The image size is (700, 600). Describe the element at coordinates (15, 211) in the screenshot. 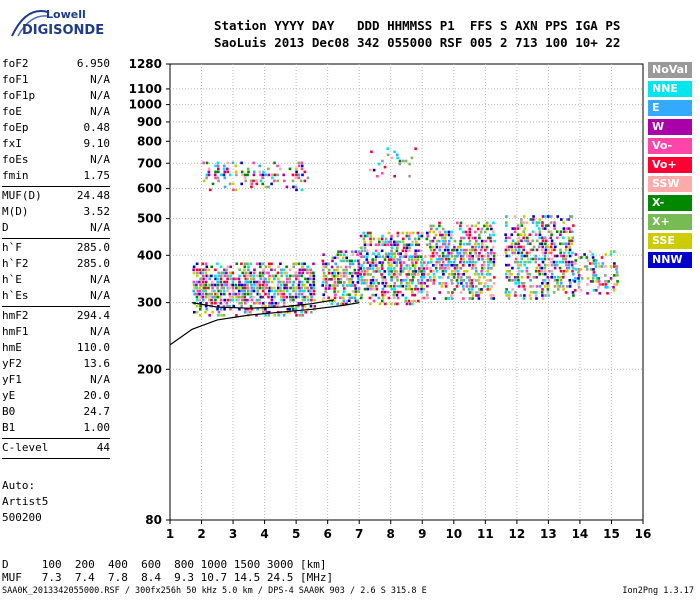

I see `param-name: M(D)` at that location.